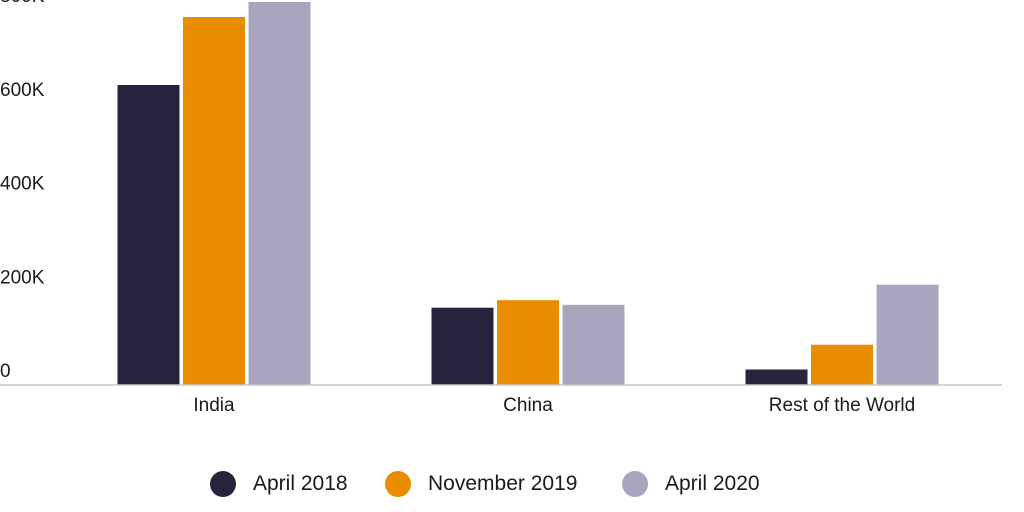 The height and width of the screenshot is (512, 1024). I want to click on y-tick-label: 0, so click(5, 371).